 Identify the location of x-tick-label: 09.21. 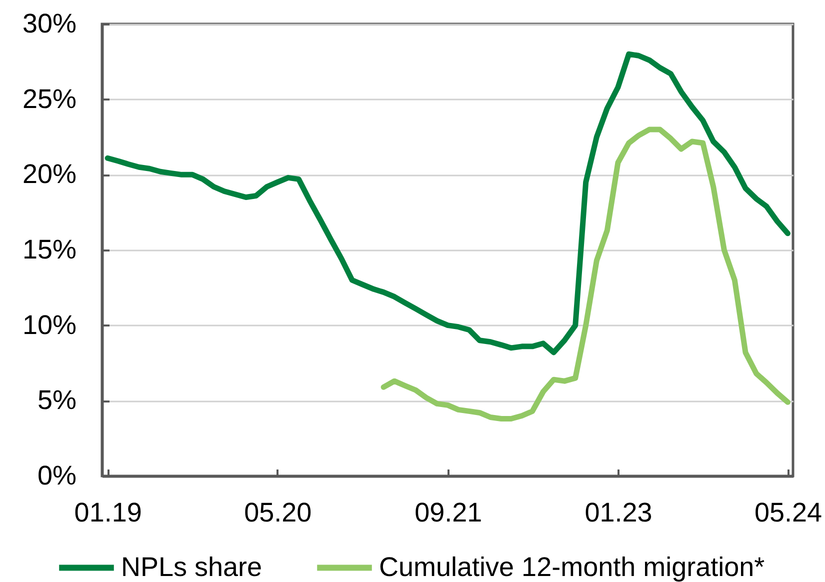
(448, 513).